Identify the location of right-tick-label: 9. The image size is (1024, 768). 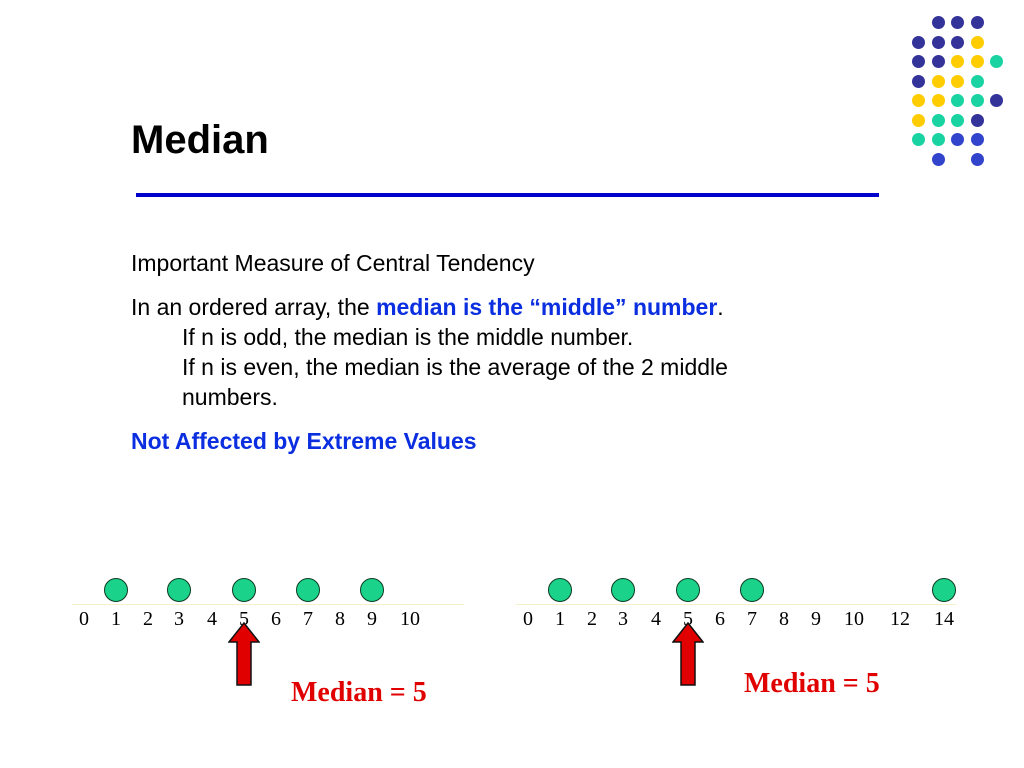
(816, 619).